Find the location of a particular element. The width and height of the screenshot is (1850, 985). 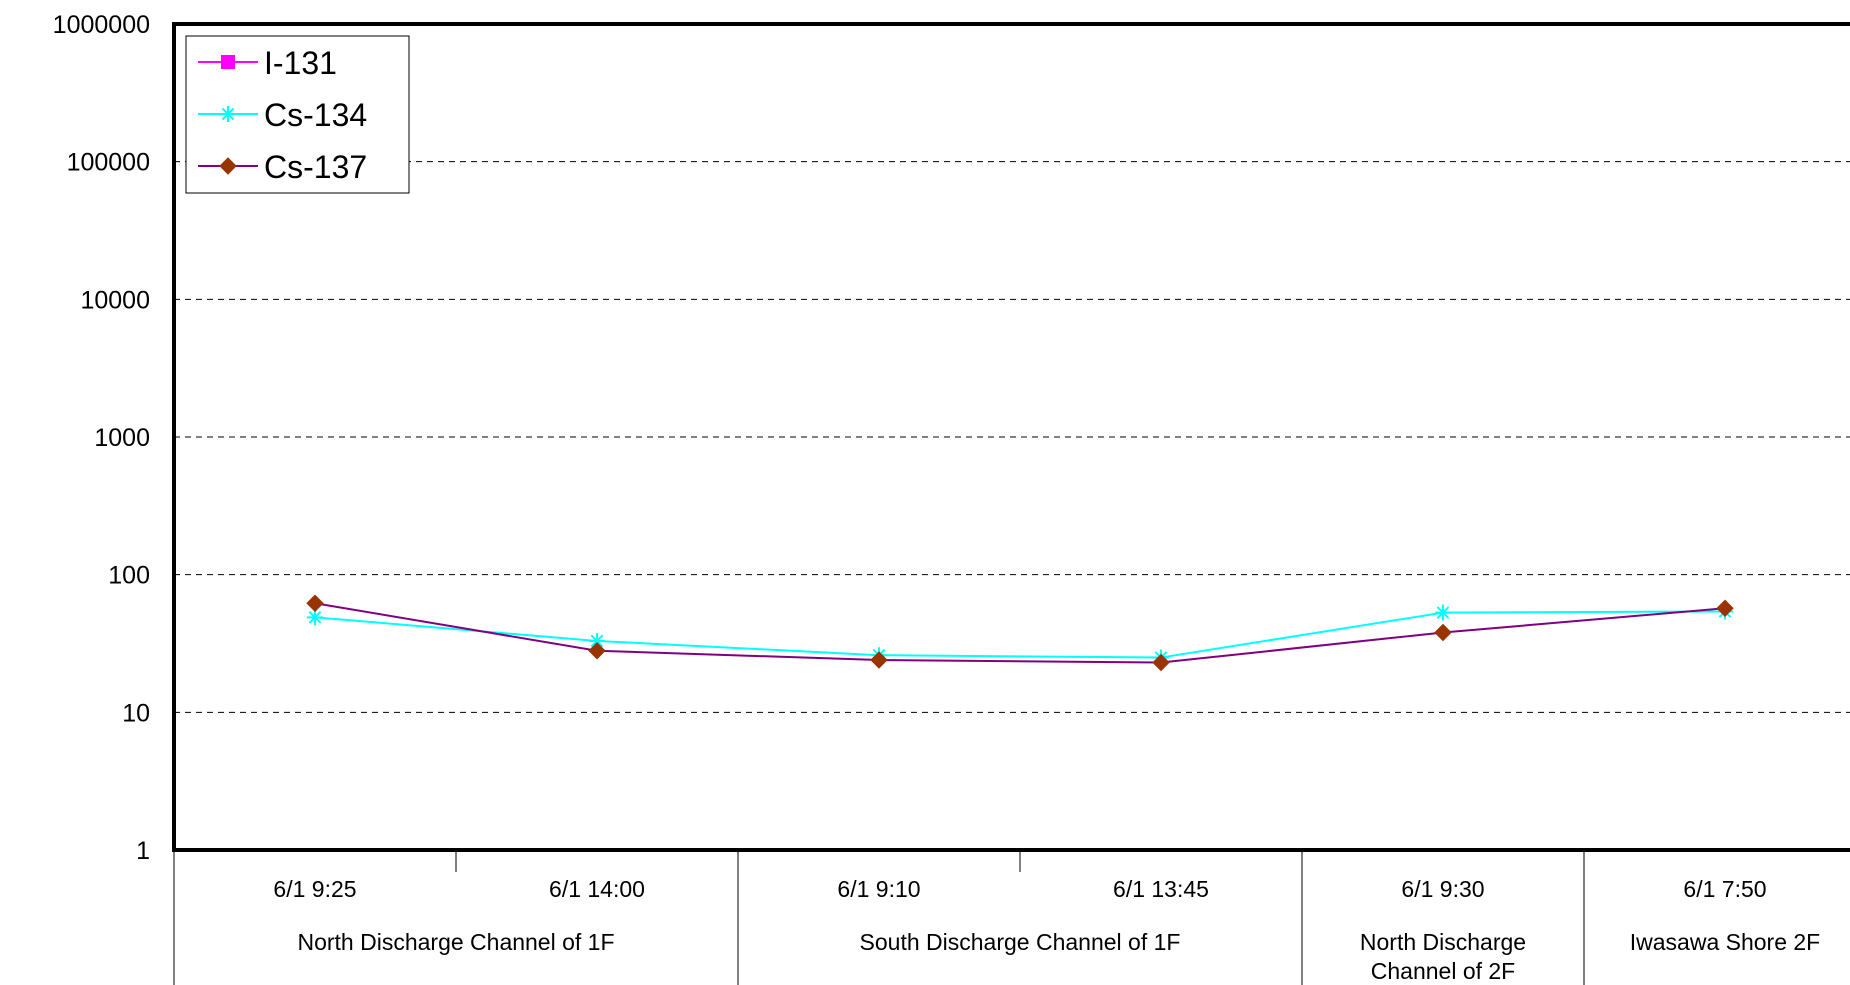

y-tick-label: 1000000 is located at coordinates (101, 25).